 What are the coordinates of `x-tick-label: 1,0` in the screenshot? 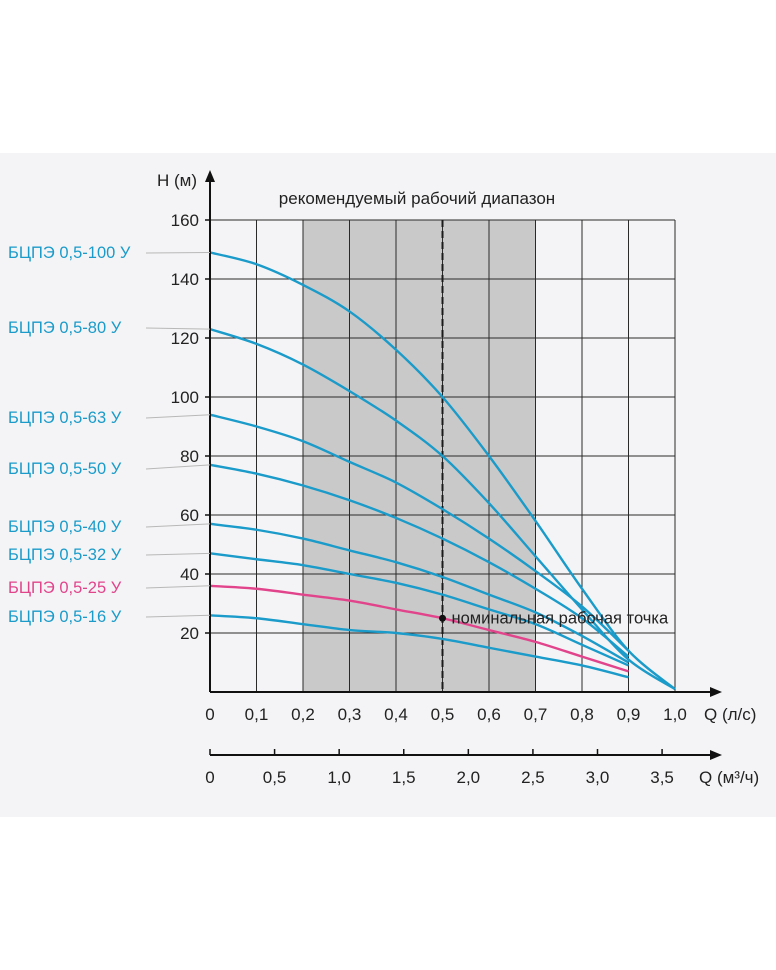 It's located at (675, 714).